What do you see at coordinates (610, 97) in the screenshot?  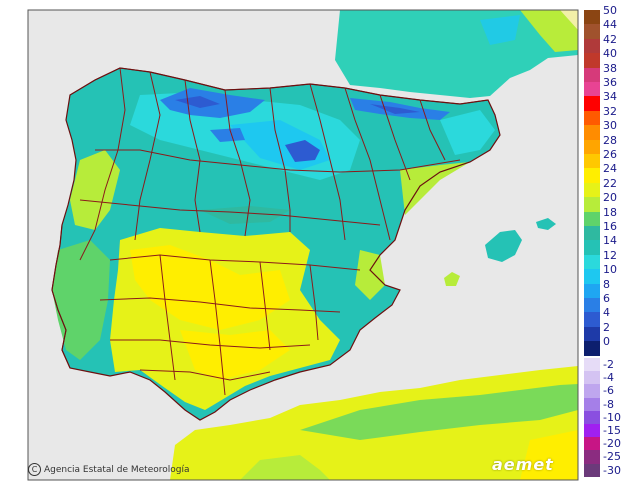 I see `legend-label: 34` at bounding box center [610, 97].